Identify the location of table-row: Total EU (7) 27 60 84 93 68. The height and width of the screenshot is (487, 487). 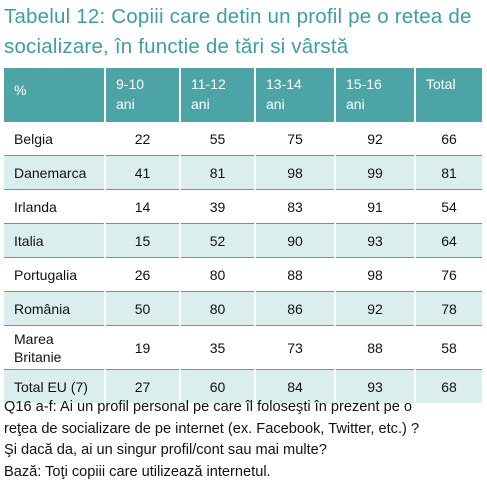
(243, 386).